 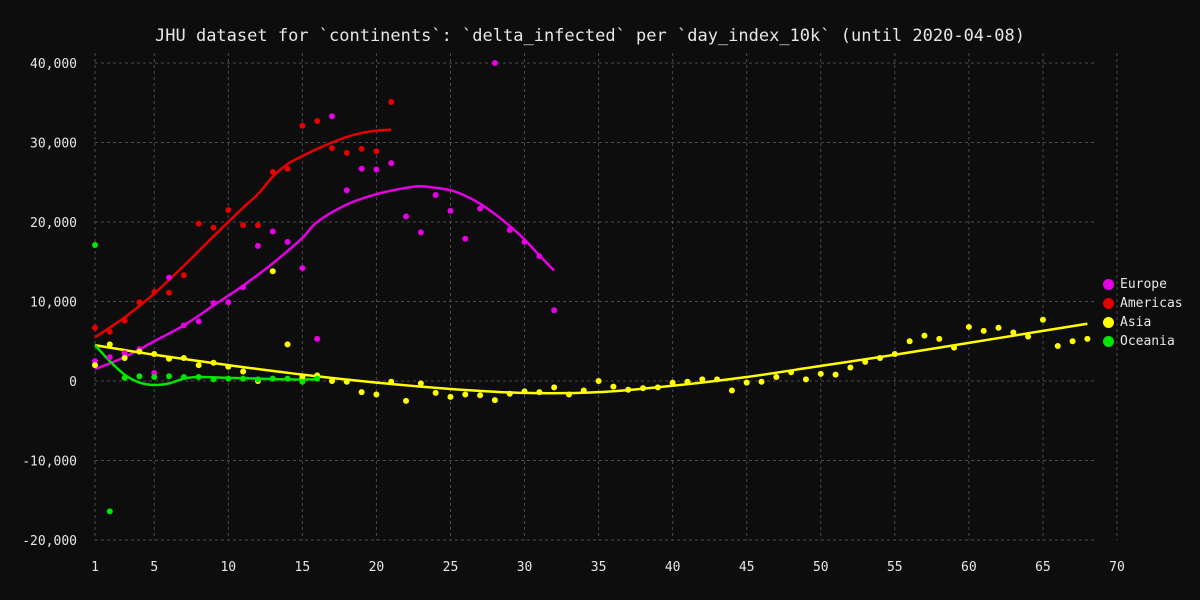 I want to click on y-tick-label: -10,000, so click(x=49, y=462).